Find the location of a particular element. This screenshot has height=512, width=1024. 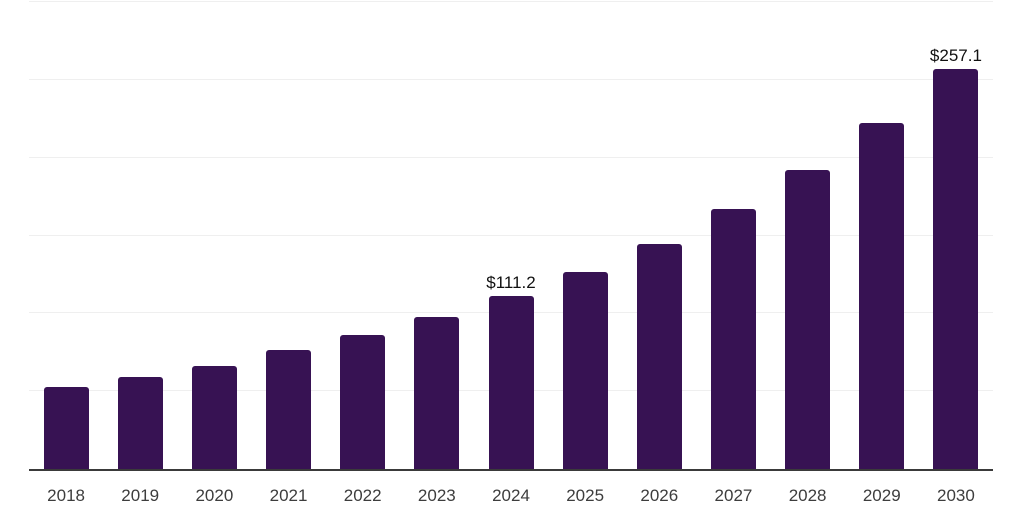

x-tick-label-2022: 2022 is located at coordinates (362, 495).